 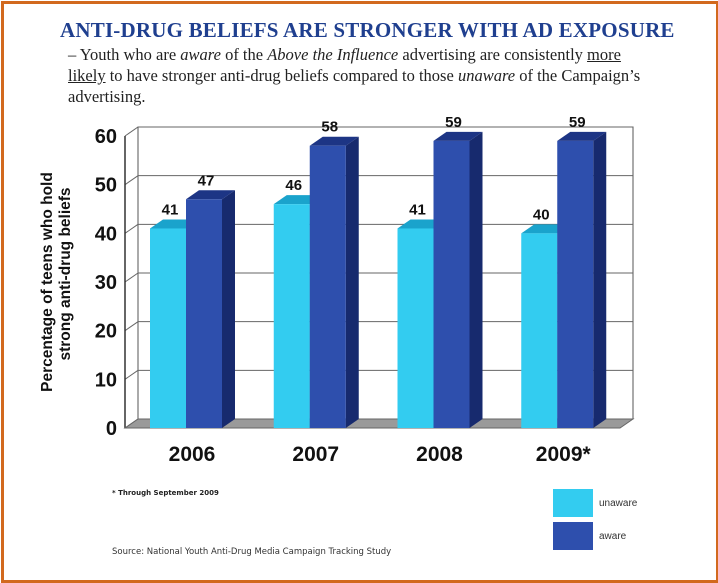 I want to click on legend-label-unaware: unaware, so click(x=618, y=503).